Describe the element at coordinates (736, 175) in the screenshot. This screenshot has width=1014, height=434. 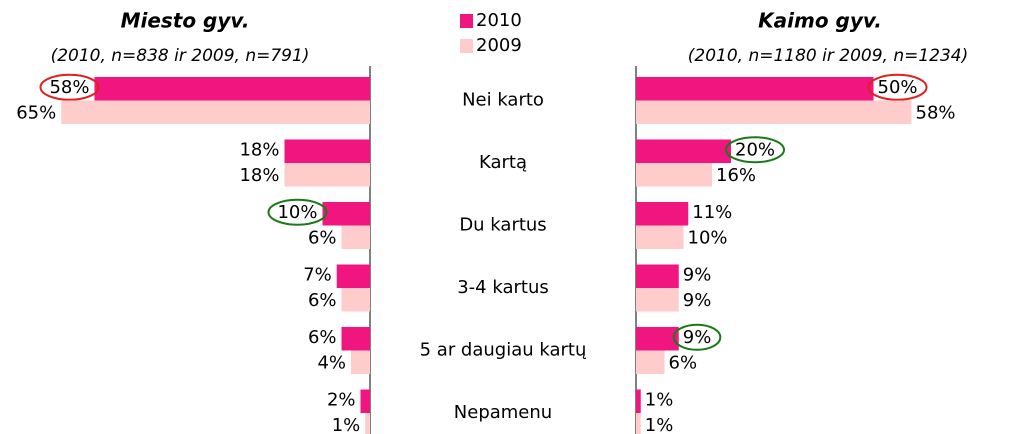
I see `value-label: 16%` at that location.